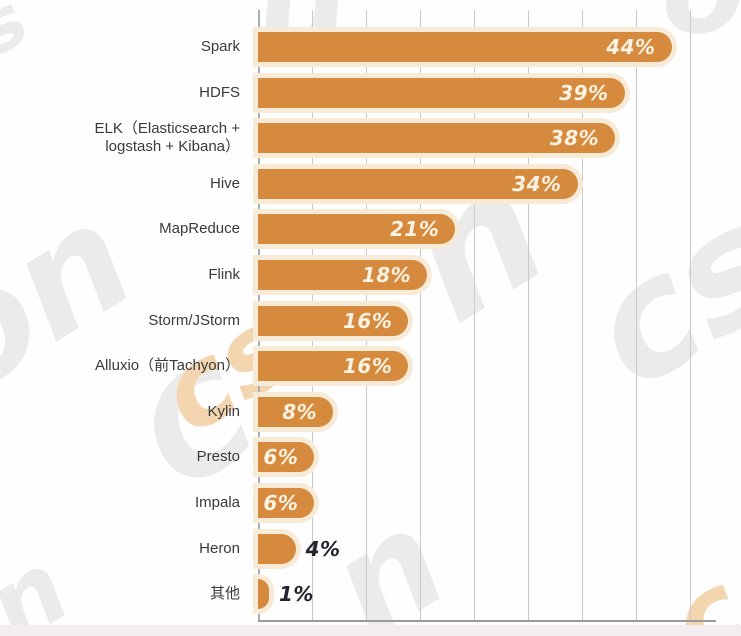 The width and height of the screenshot is (741, 636). What do you see at coordinates (300, 411) in the screenshot?
I see `value-label: 8%` at bounding box center [300, 411].